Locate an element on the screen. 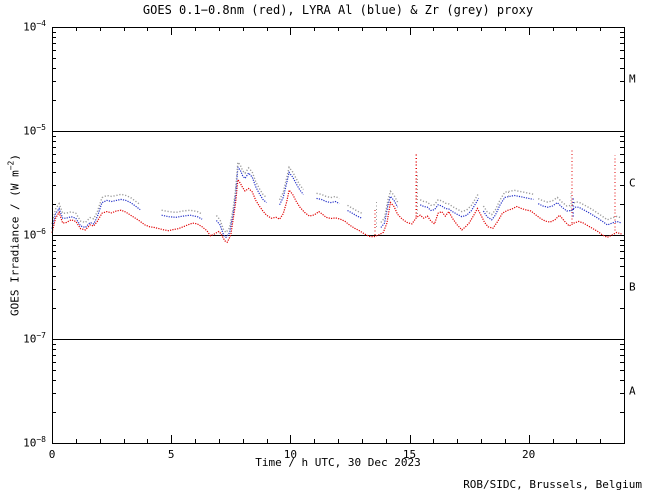 This screenshot has height=500, width=650. flare-class-label-c: C is located at coordinates (632, 183).